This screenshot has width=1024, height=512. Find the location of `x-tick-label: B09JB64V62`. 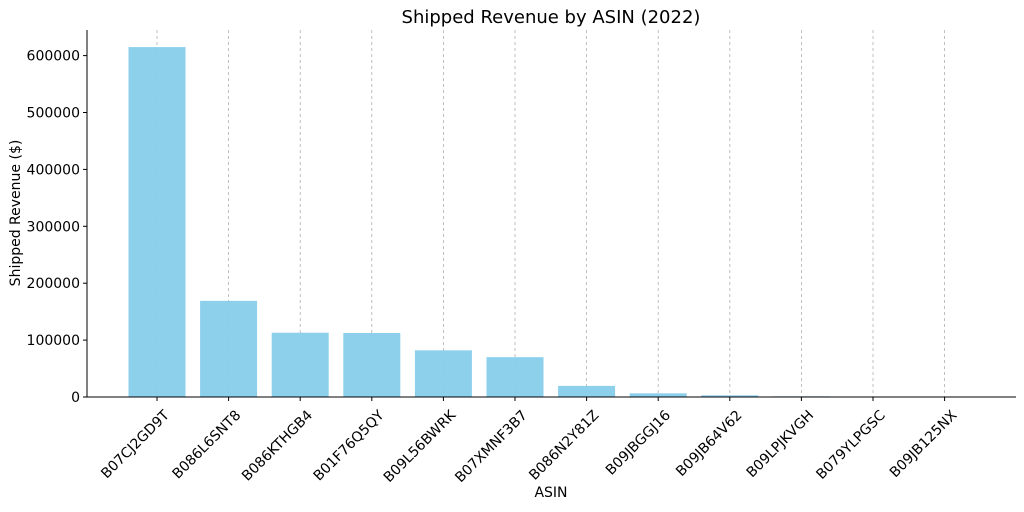

x-tick-label: B09JB64V62 is located at coordinates (709, 443).